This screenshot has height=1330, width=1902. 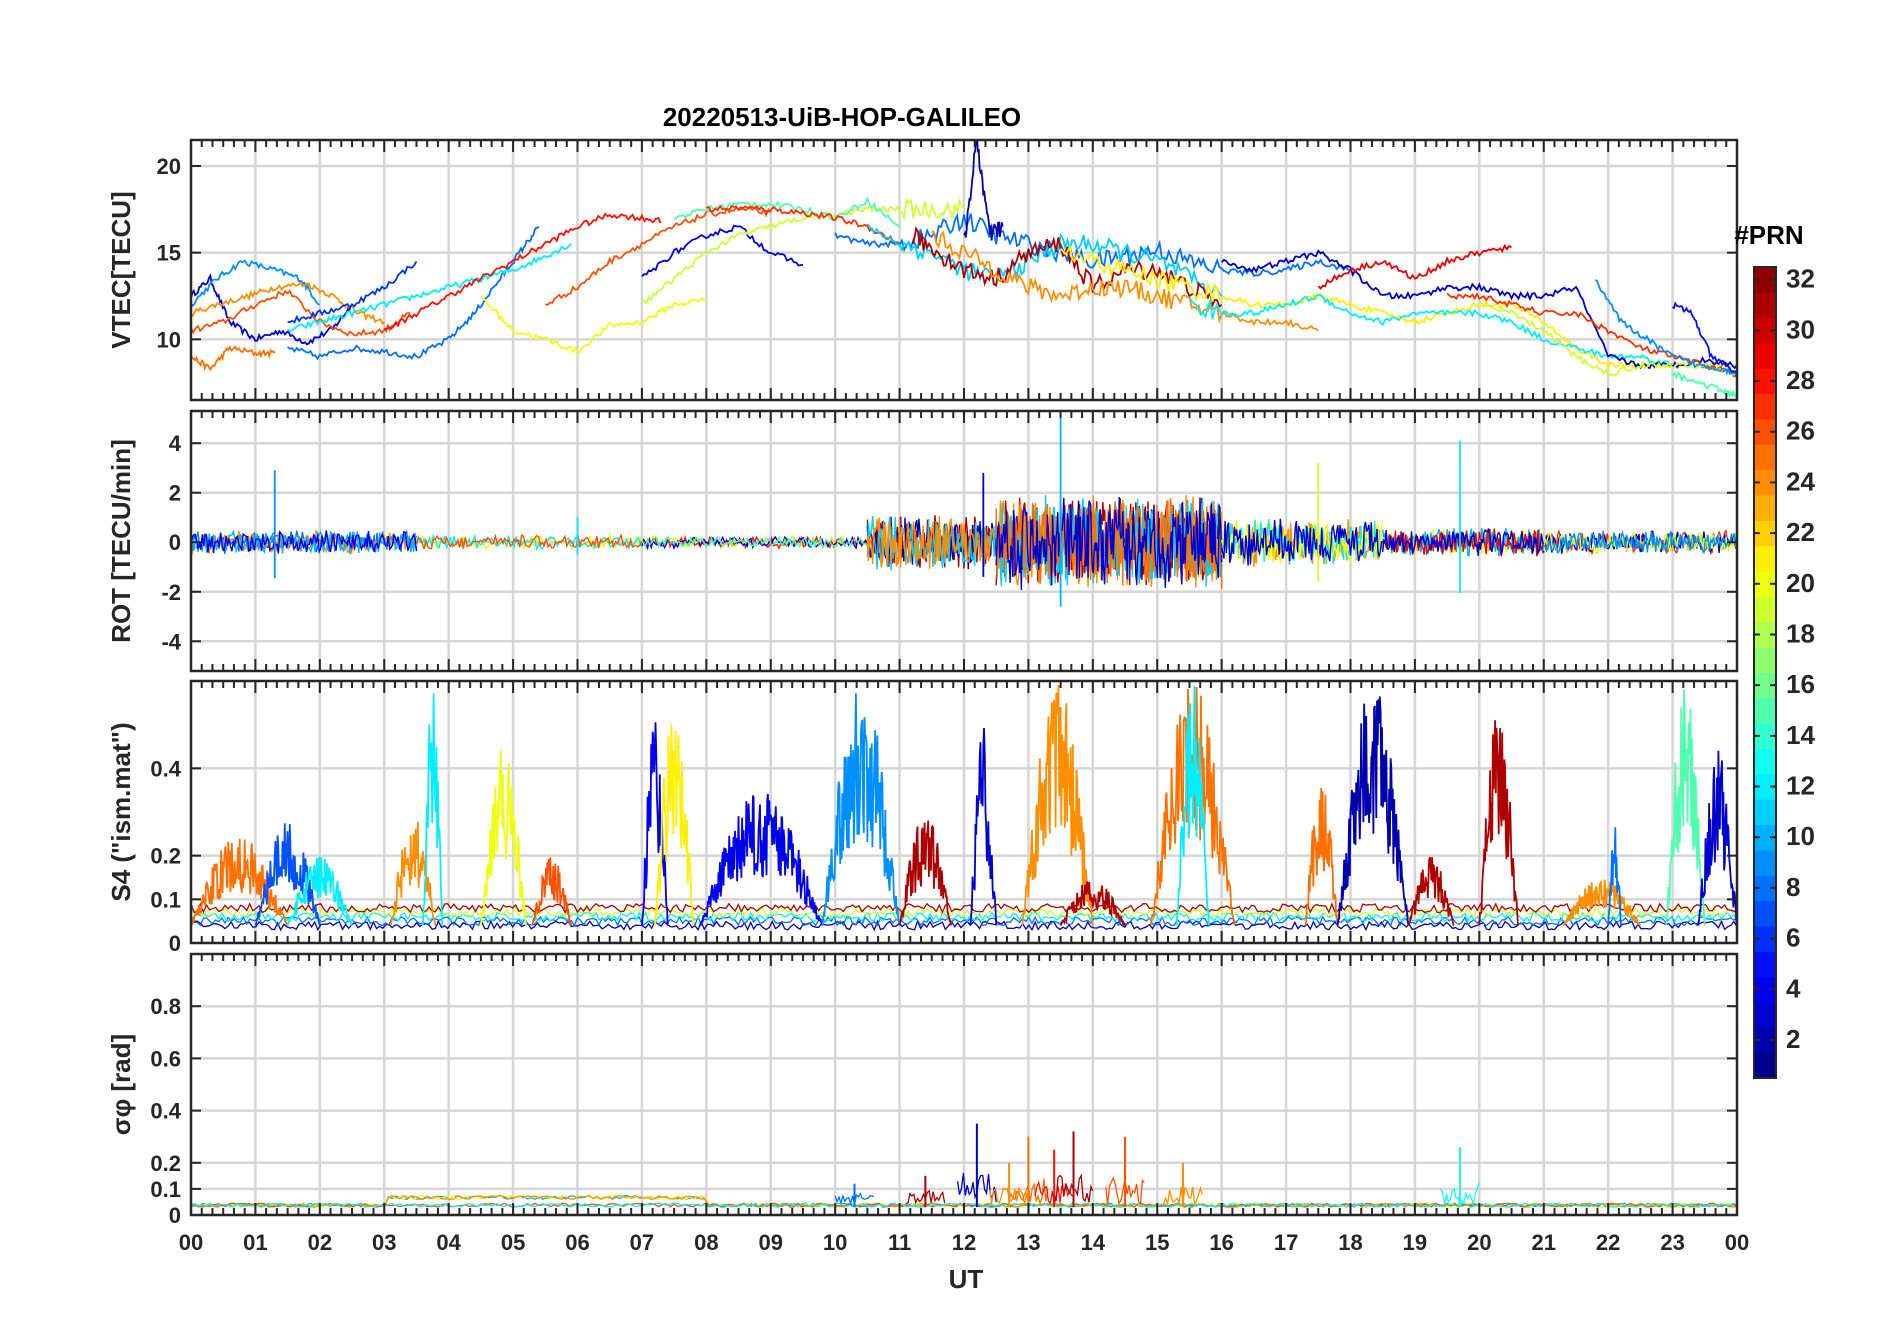 I want to click on x-tick-label: 19, so click(x=1415, y=1242).